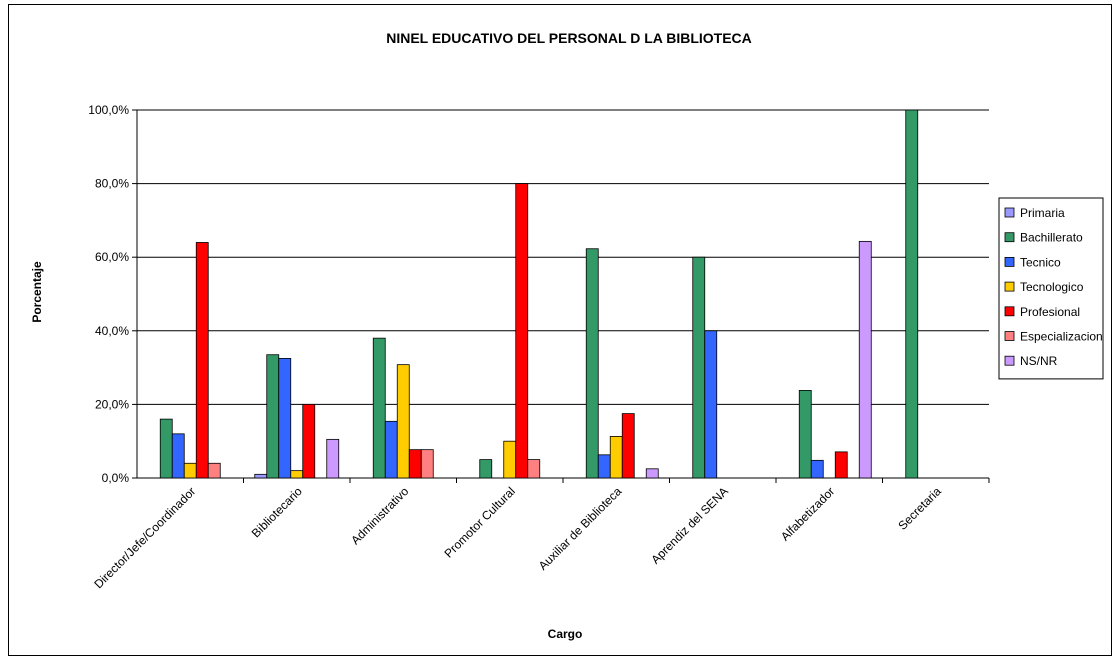  I want to click on legend-label: Profesional, so click(1050, 312).